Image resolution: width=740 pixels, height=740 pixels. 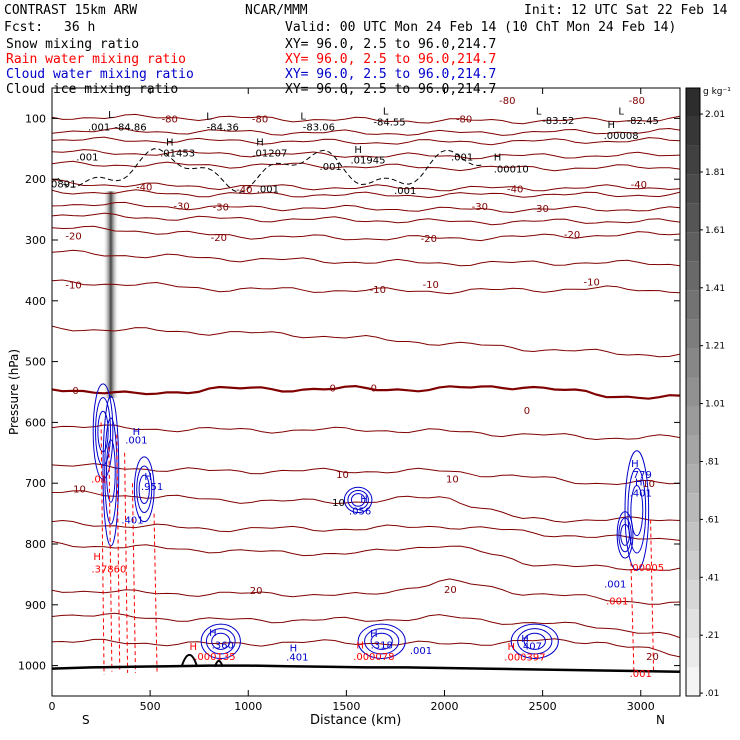 What do you see at coordinates (32, 666) in the screenshot?
I see `y-tick-label: 1000` at bounding box center [32, 666].